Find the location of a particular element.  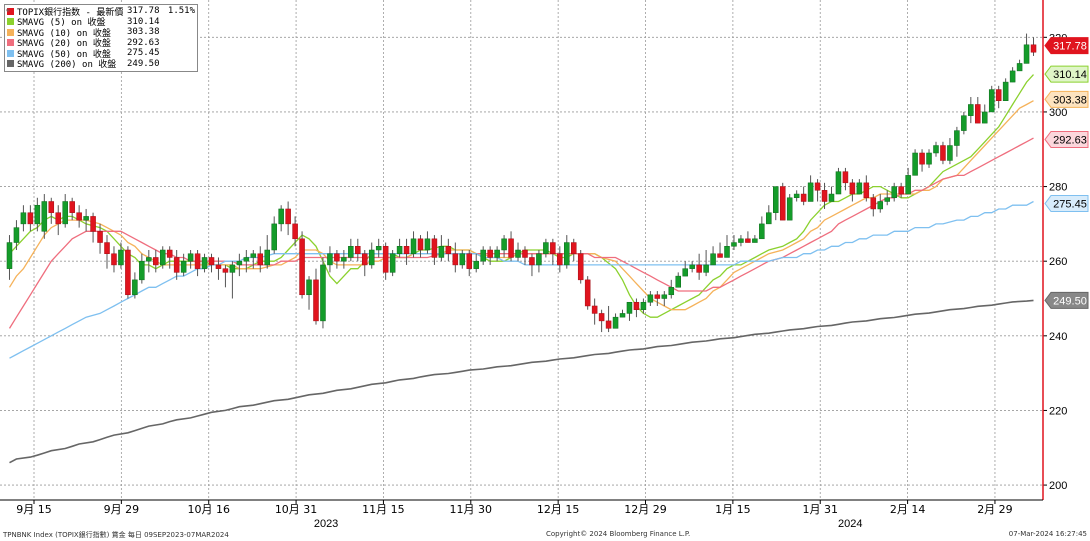

legend-item: SMAVG (5) on 收盤 310.14 is located at coordinates (101, 22).